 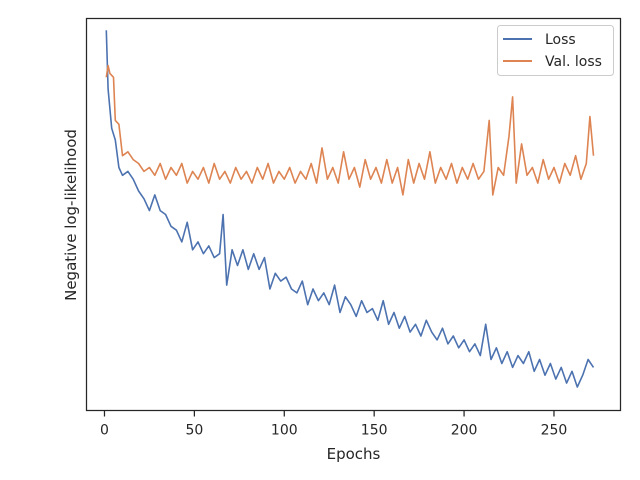 I want to click on legend-label-val-loss: Val. loss, so click(x=573, y=62).